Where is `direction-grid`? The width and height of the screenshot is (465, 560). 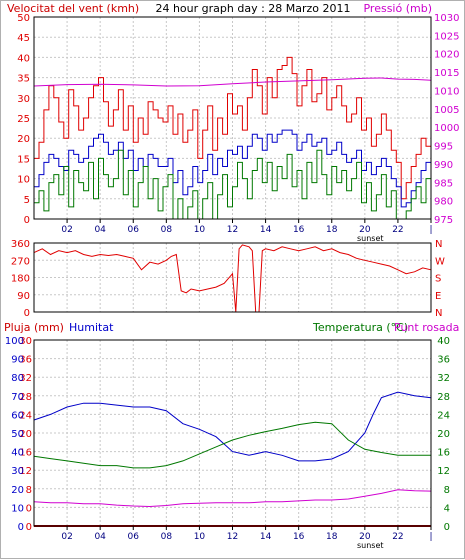 direction-grid is located at coordinates (232, 277).